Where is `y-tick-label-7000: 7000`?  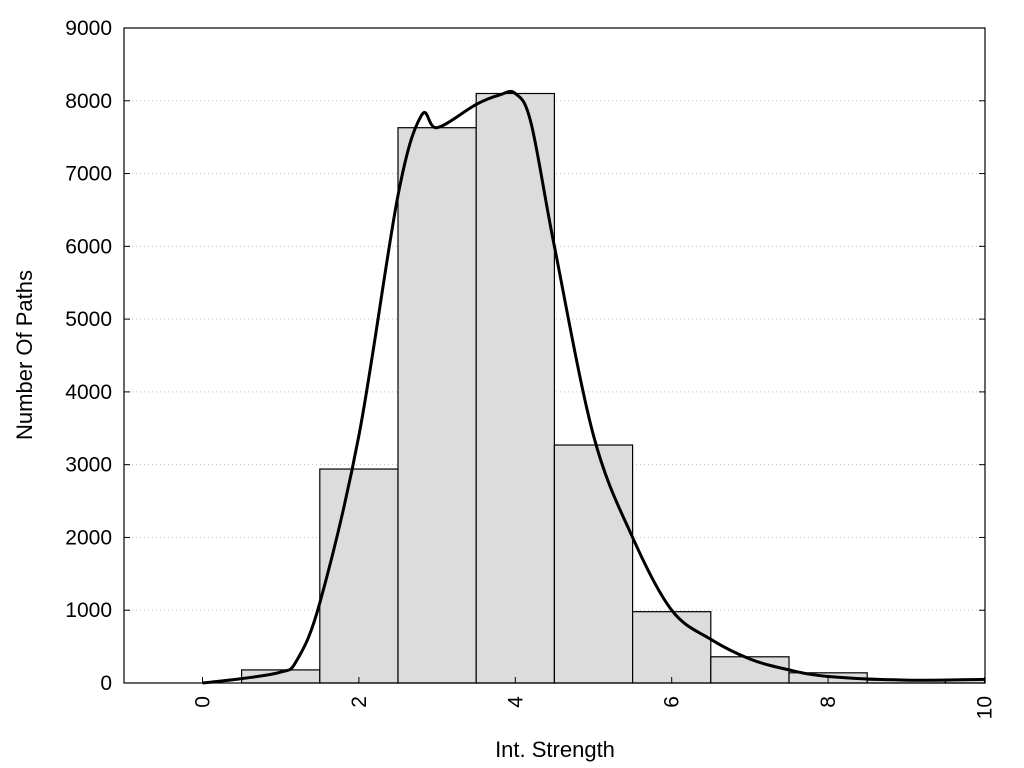
y-tick-label-7000: 7000 is located at coordinates (88, 174).